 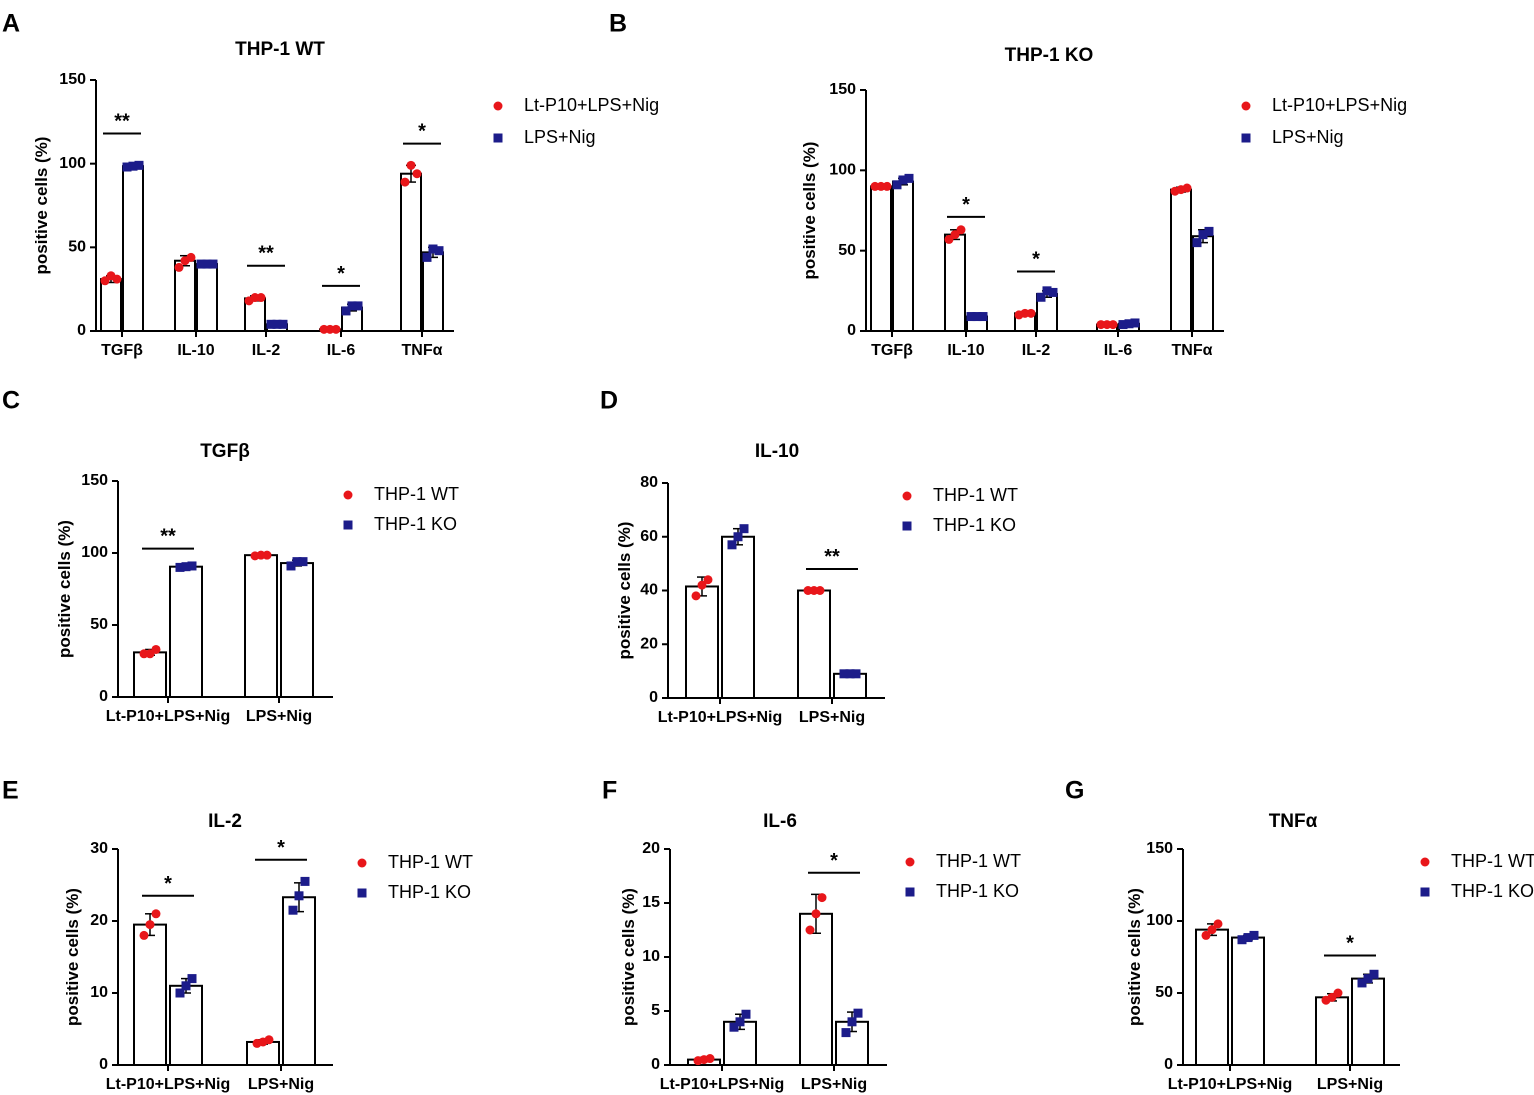 I want to click on panel-letter: B, so click(x=618, y=24).